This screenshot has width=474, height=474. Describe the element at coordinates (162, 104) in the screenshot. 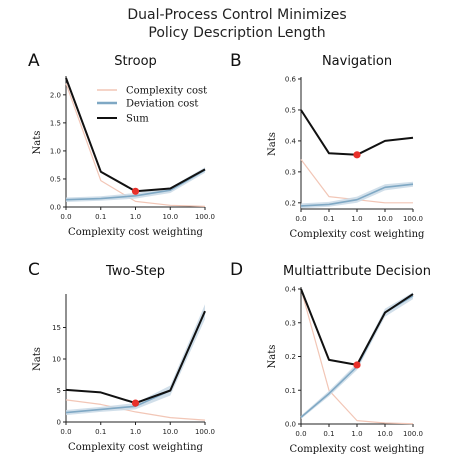

I see `legend-label-deviation: Deviation cost` at that location.